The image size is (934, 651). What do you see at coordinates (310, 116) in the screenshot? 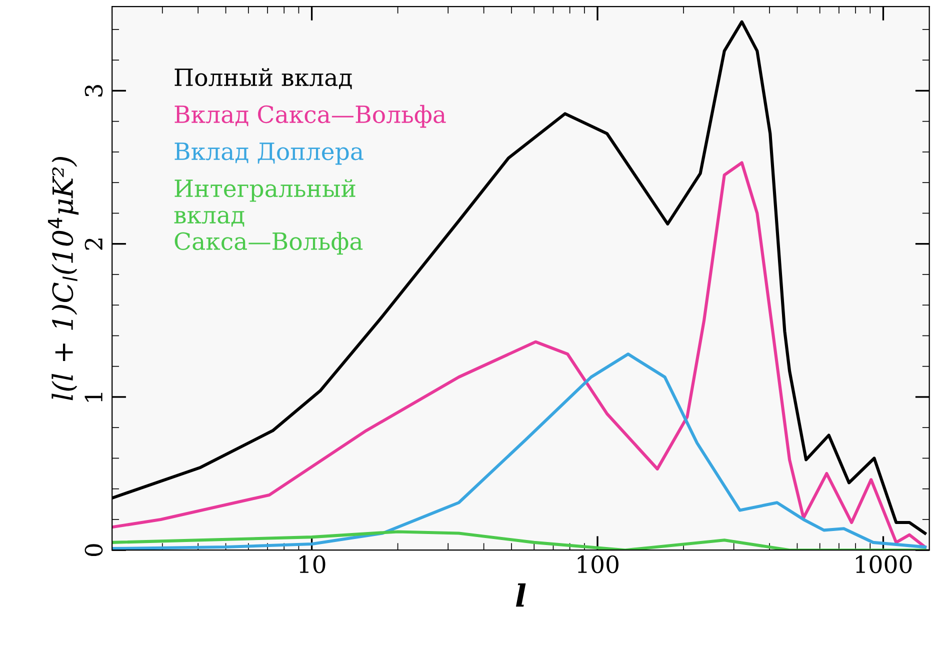
I see `text: Вклад Сакса—Вольфа` at bounding box center [310, 116].